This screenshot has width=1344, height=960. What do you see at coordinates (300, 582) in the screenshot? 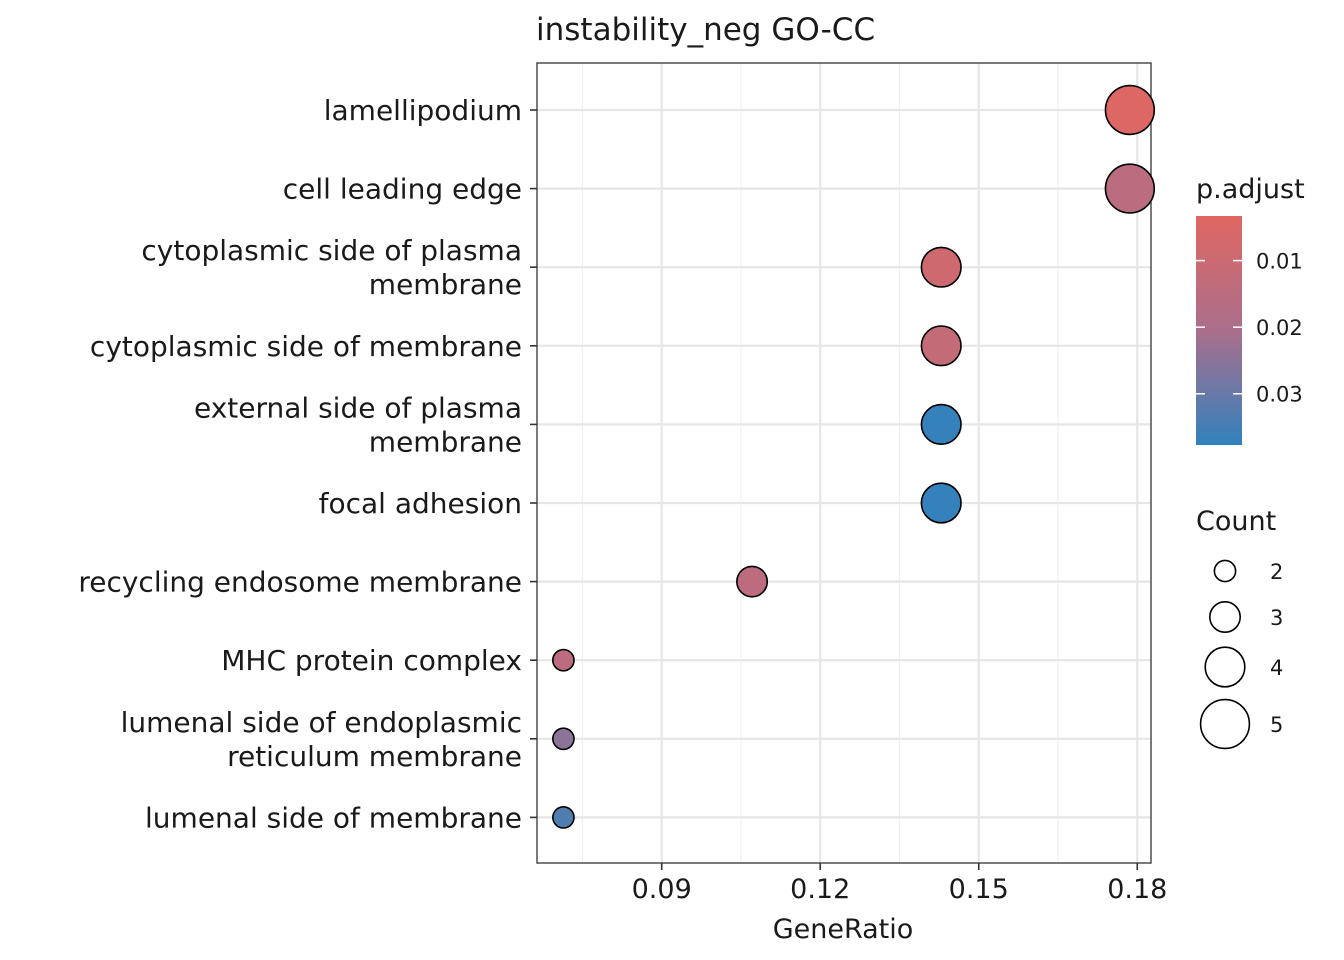
I see `y-tick-label: recycling endosome membrane` at bounding box center [300, 582].